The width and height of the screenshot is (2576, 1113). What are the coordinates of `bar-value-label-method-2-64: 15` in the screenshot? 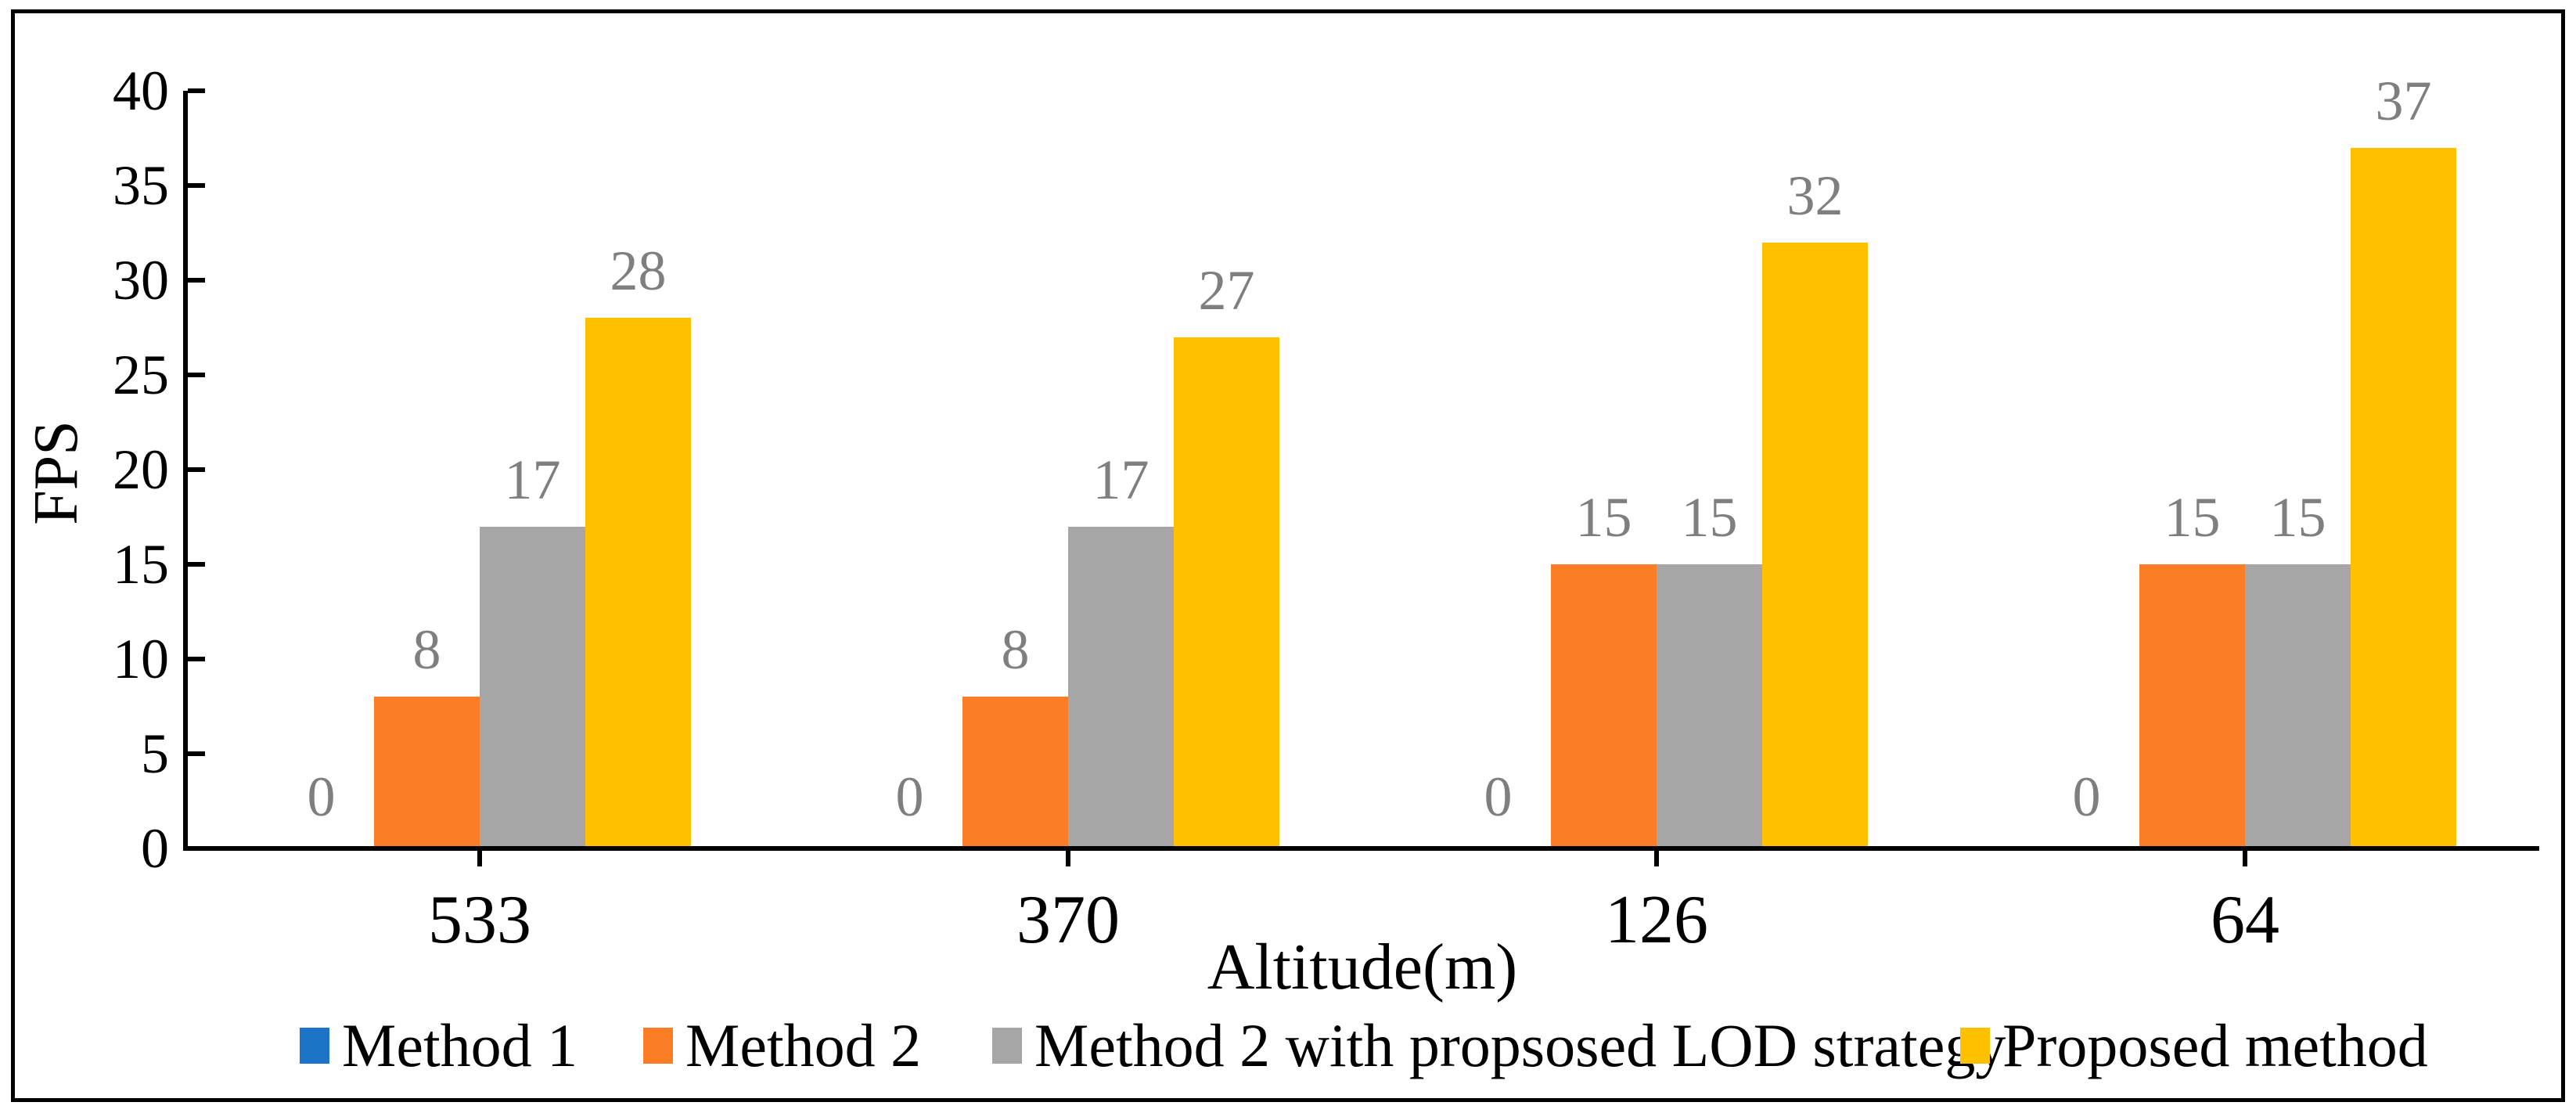 It's located at (2192, 517).